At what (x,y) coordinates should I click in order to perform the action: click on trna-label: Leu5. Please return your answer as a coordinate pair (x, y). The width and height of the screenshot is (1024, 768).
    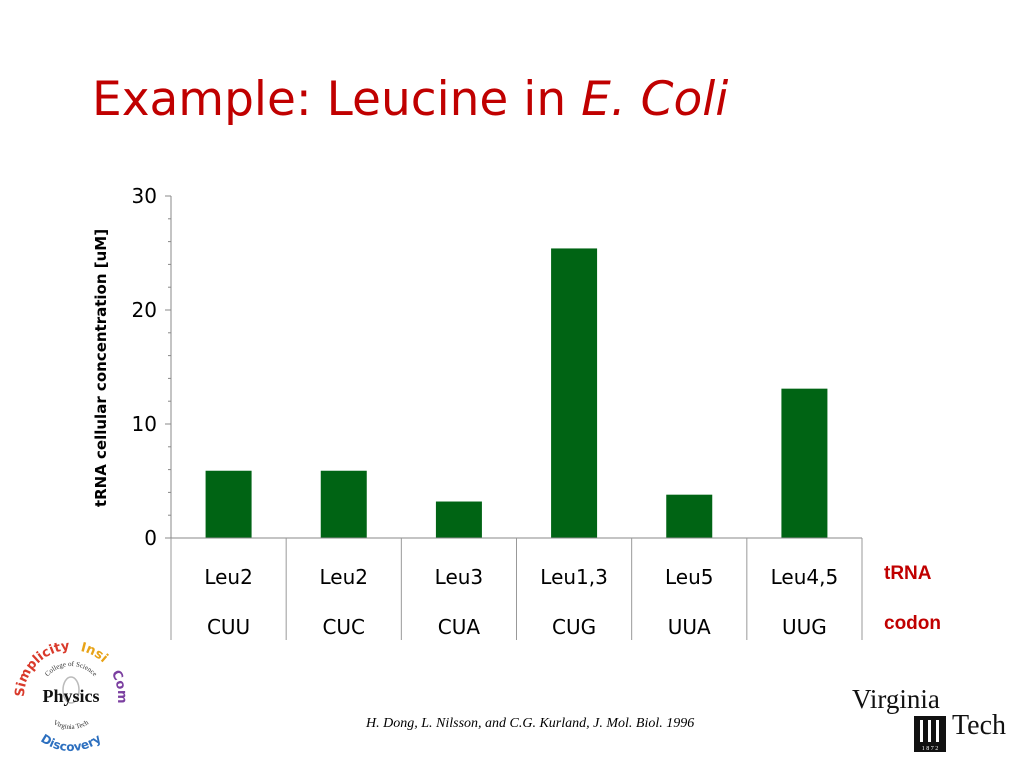
    Looking at the image, I should click on (689, 577).